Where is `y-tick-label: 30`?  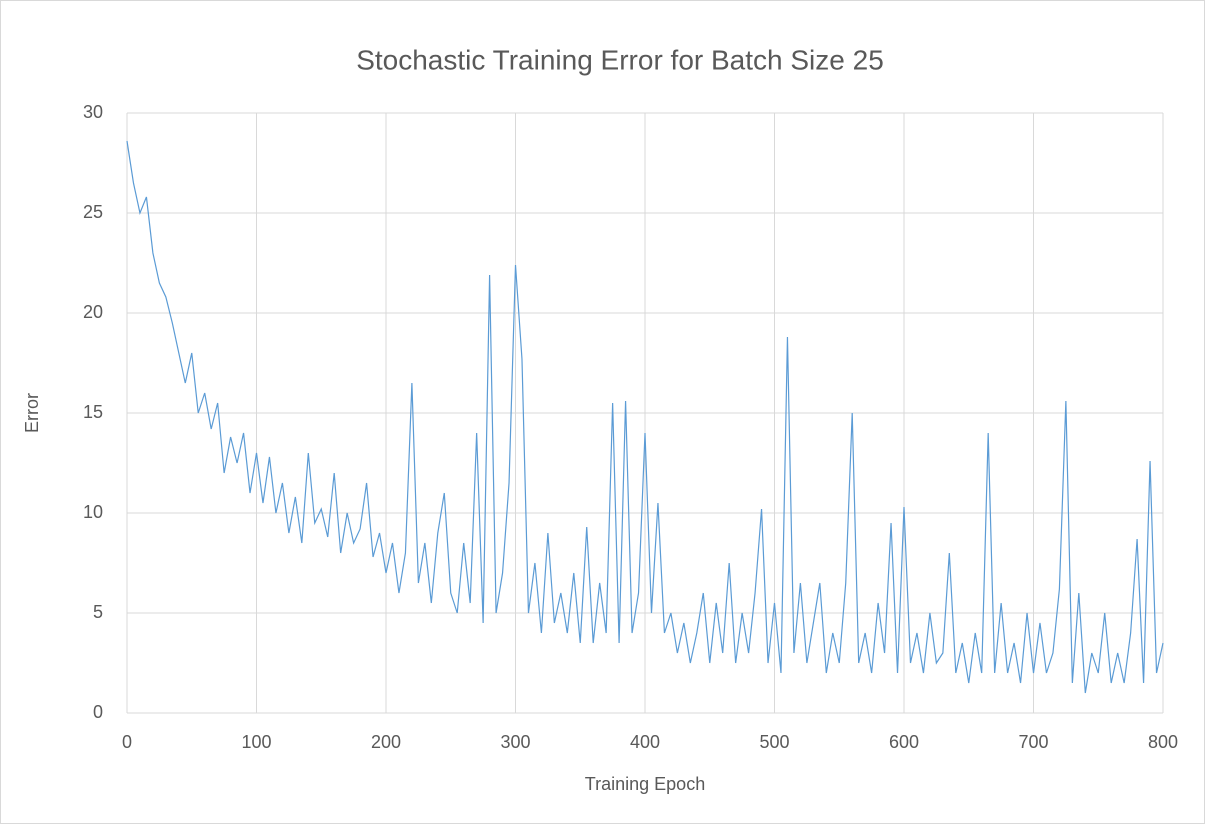 y-tick-label: 30 is located at coordinates (93, 112).